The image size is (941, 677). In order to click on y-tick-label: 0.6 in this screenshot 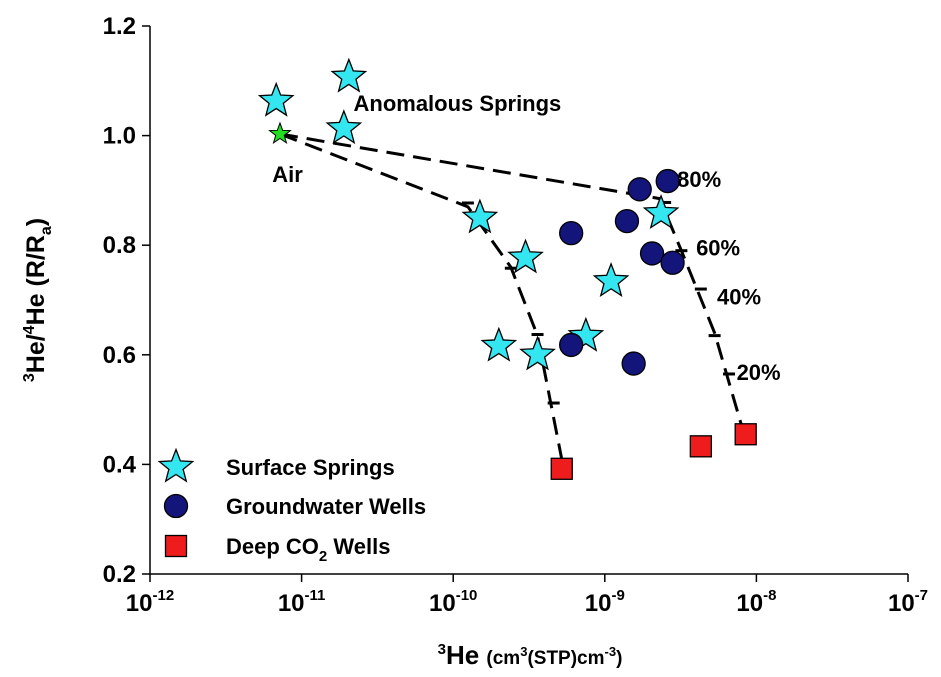, I will do `click(119, 355)`.